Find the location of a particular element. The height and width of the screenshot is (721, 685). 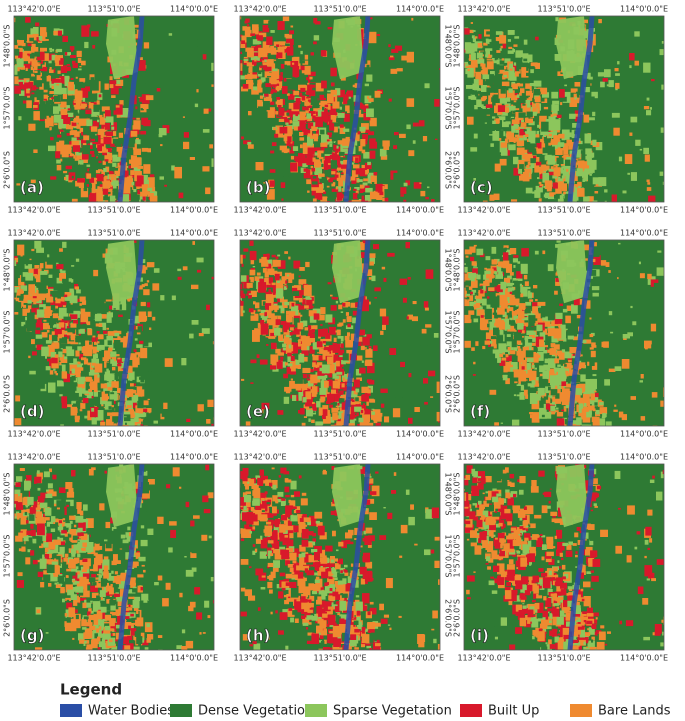

latitude-label: 2°6'0.0"S is located at coordinates (7, 170).